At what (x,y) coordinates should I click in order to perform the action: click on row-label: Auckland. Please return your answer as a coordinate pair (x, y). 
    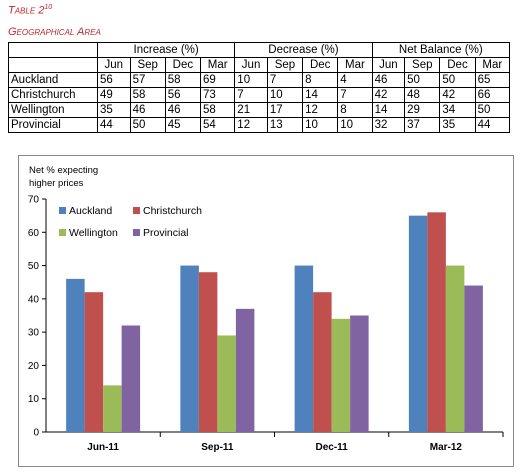
    Looking at the image, I should click on (53, 80).